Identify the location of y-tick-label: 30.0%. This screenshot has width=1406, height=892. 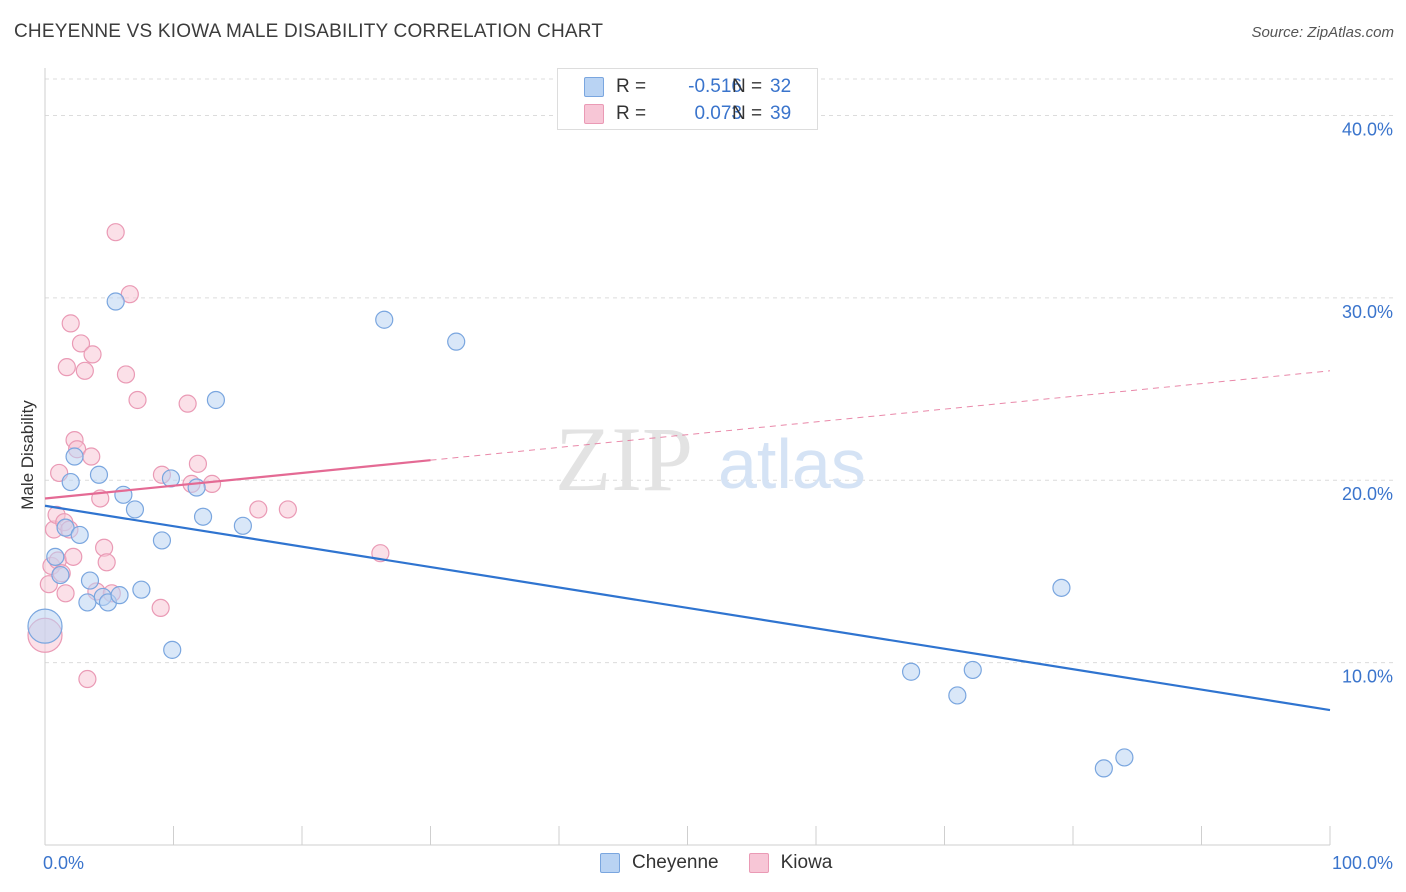
(1367, 312).